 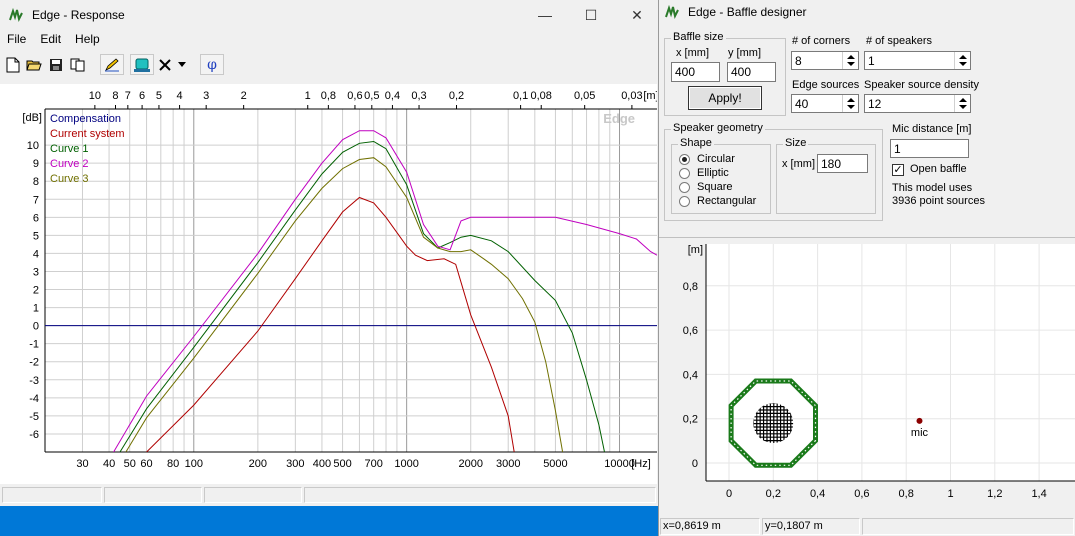 What do you see at coordinates (747, 12) in the screenshot?
I see `baffle-window-title: Edge - Baffle designer` at bounding box center [747, 12].